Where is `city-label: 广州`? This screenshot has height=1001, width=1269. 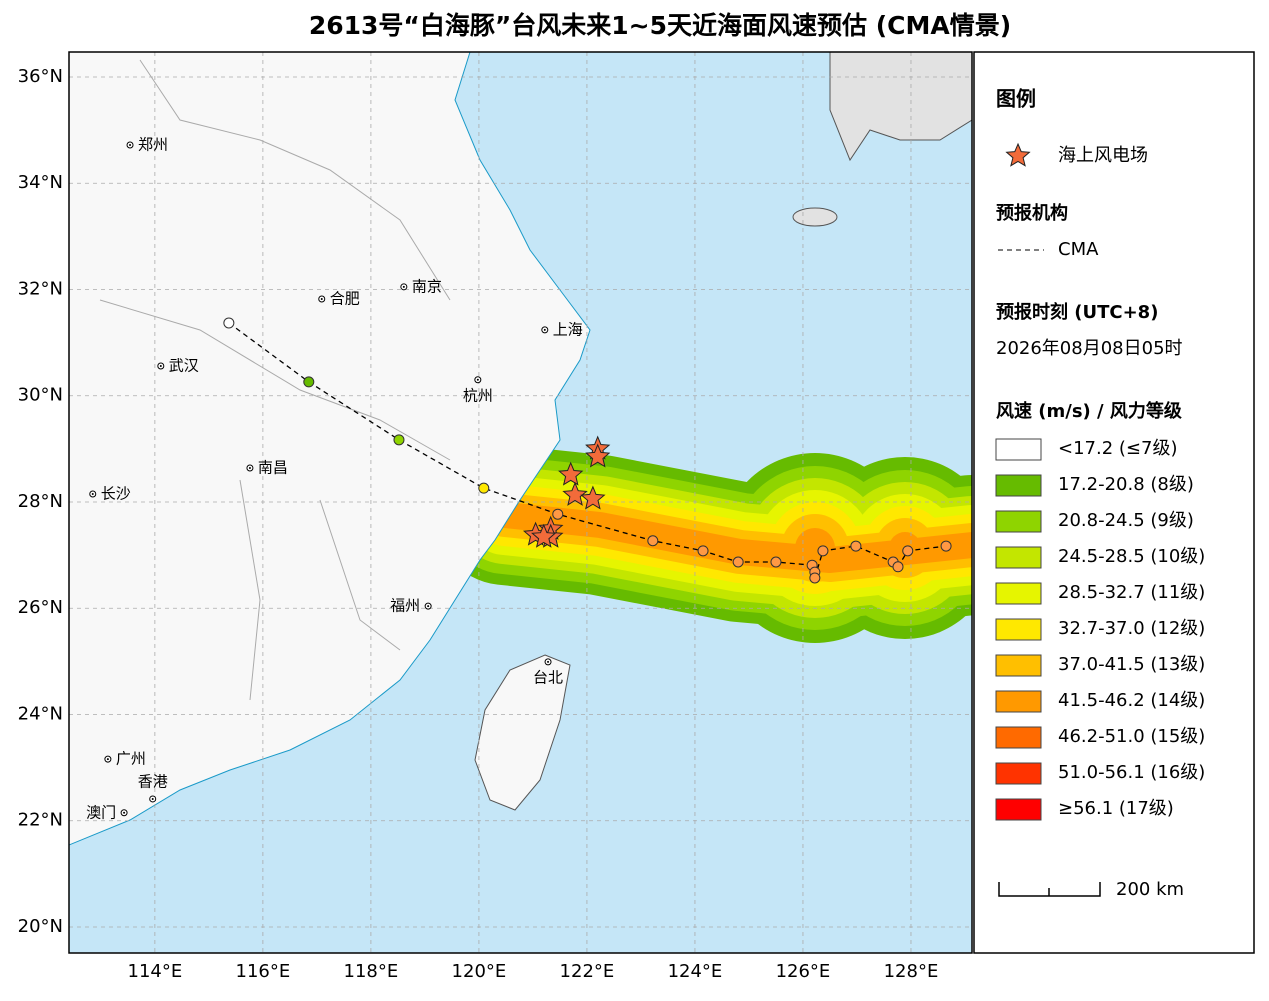
city-label: 广州 is located at coordinates (131, 759).